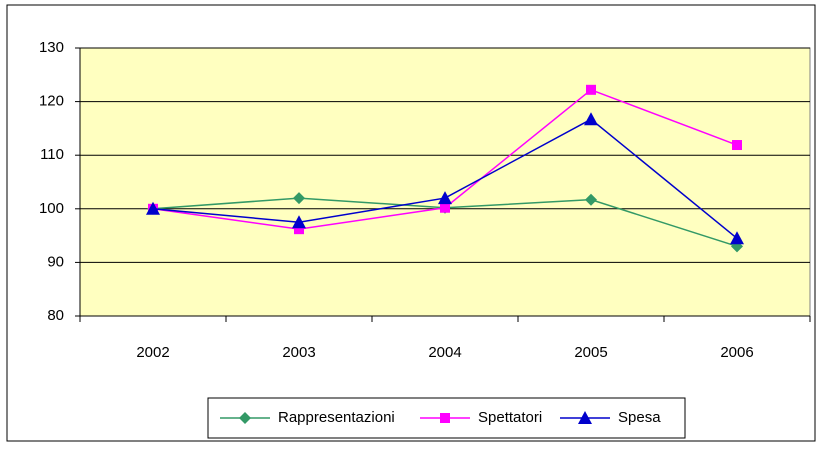 This screenshot has width=818, height=454. Describe the element at coordinates (590, 352) in the screenshot. I see `x-tick-label: 2005` at that location.